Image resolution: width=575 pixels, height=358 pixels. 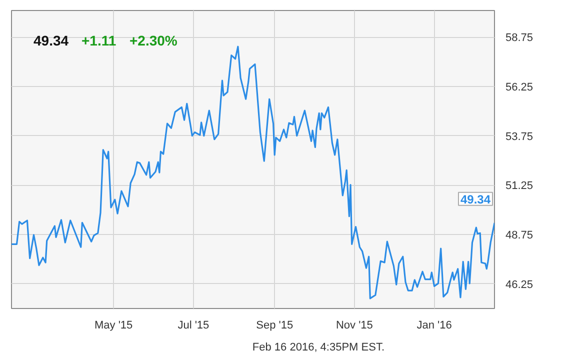 I want to click on y-tick-label: 53.75, so click(x=520, y=136).